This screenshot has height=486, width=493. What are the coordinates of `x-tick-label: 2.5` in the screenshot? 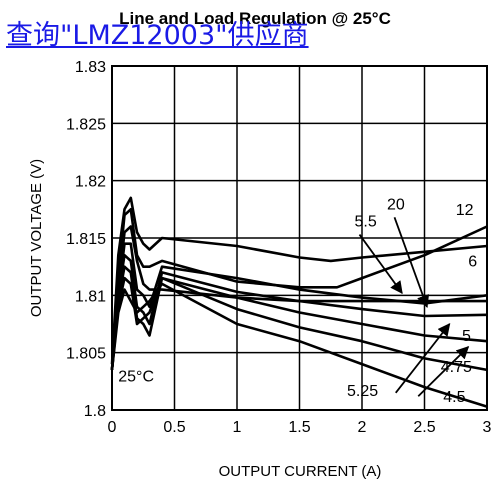 It's located at (424, 427).